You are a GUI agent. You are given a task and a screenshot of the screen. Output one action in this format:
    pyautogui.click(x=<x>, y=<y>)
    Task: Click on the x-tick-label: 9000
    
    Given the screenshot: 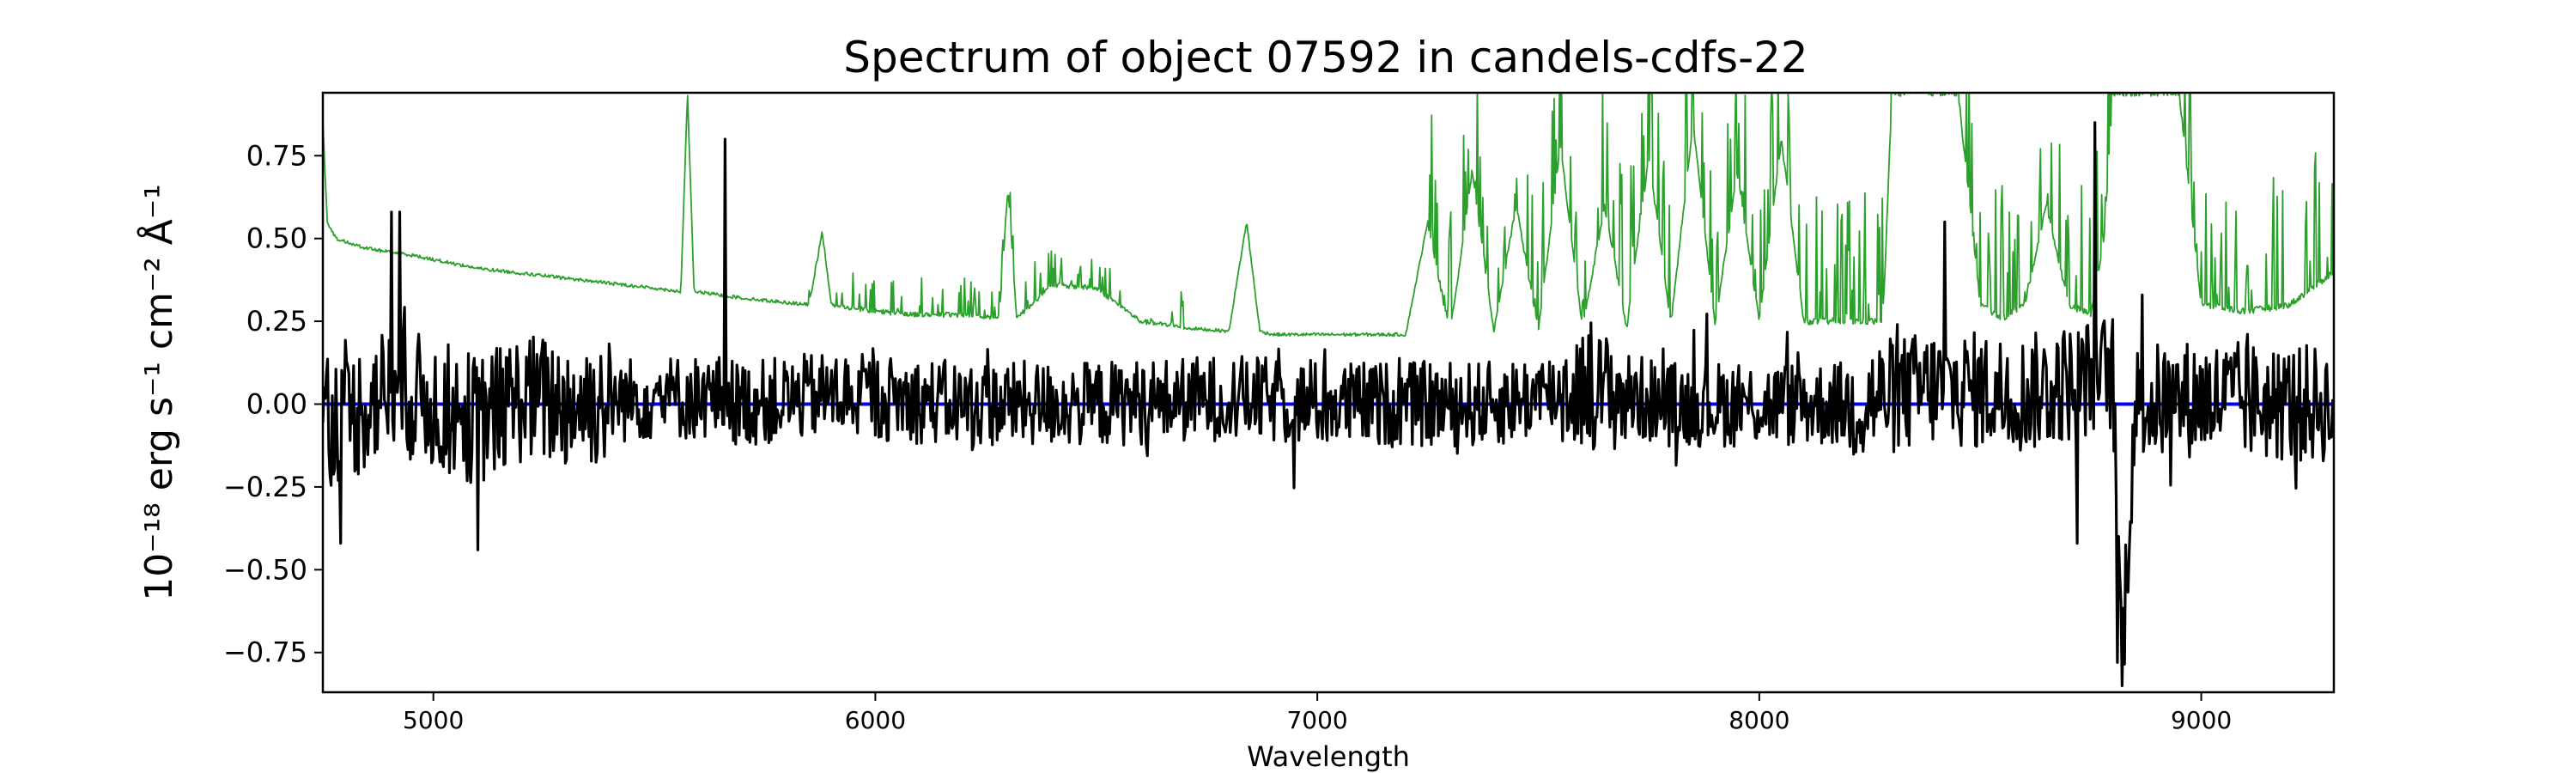 What is the action you would take?
    pyautogui.click(x=2201, y=720)
    